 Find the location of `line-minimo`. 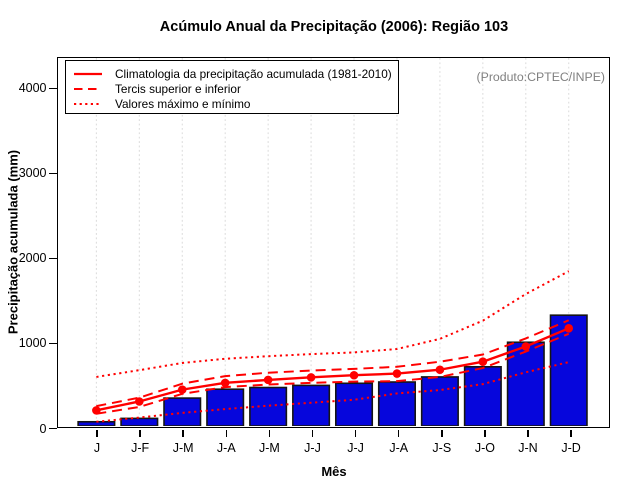

line-minimo is located at coordinates (332, 392).